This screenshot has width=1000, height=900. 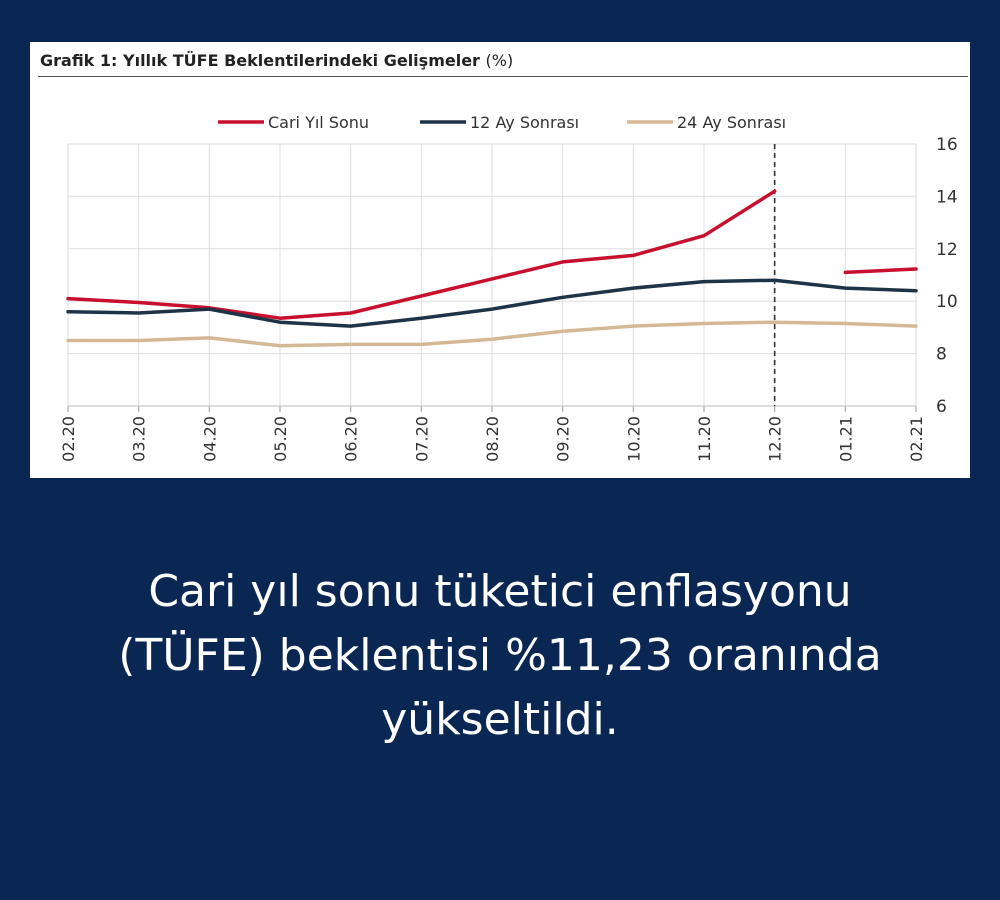 What do you see at coordinates (947, 250) in the screenshot?
I see `y-tick-label: 12` at bounding box center [947, 250].